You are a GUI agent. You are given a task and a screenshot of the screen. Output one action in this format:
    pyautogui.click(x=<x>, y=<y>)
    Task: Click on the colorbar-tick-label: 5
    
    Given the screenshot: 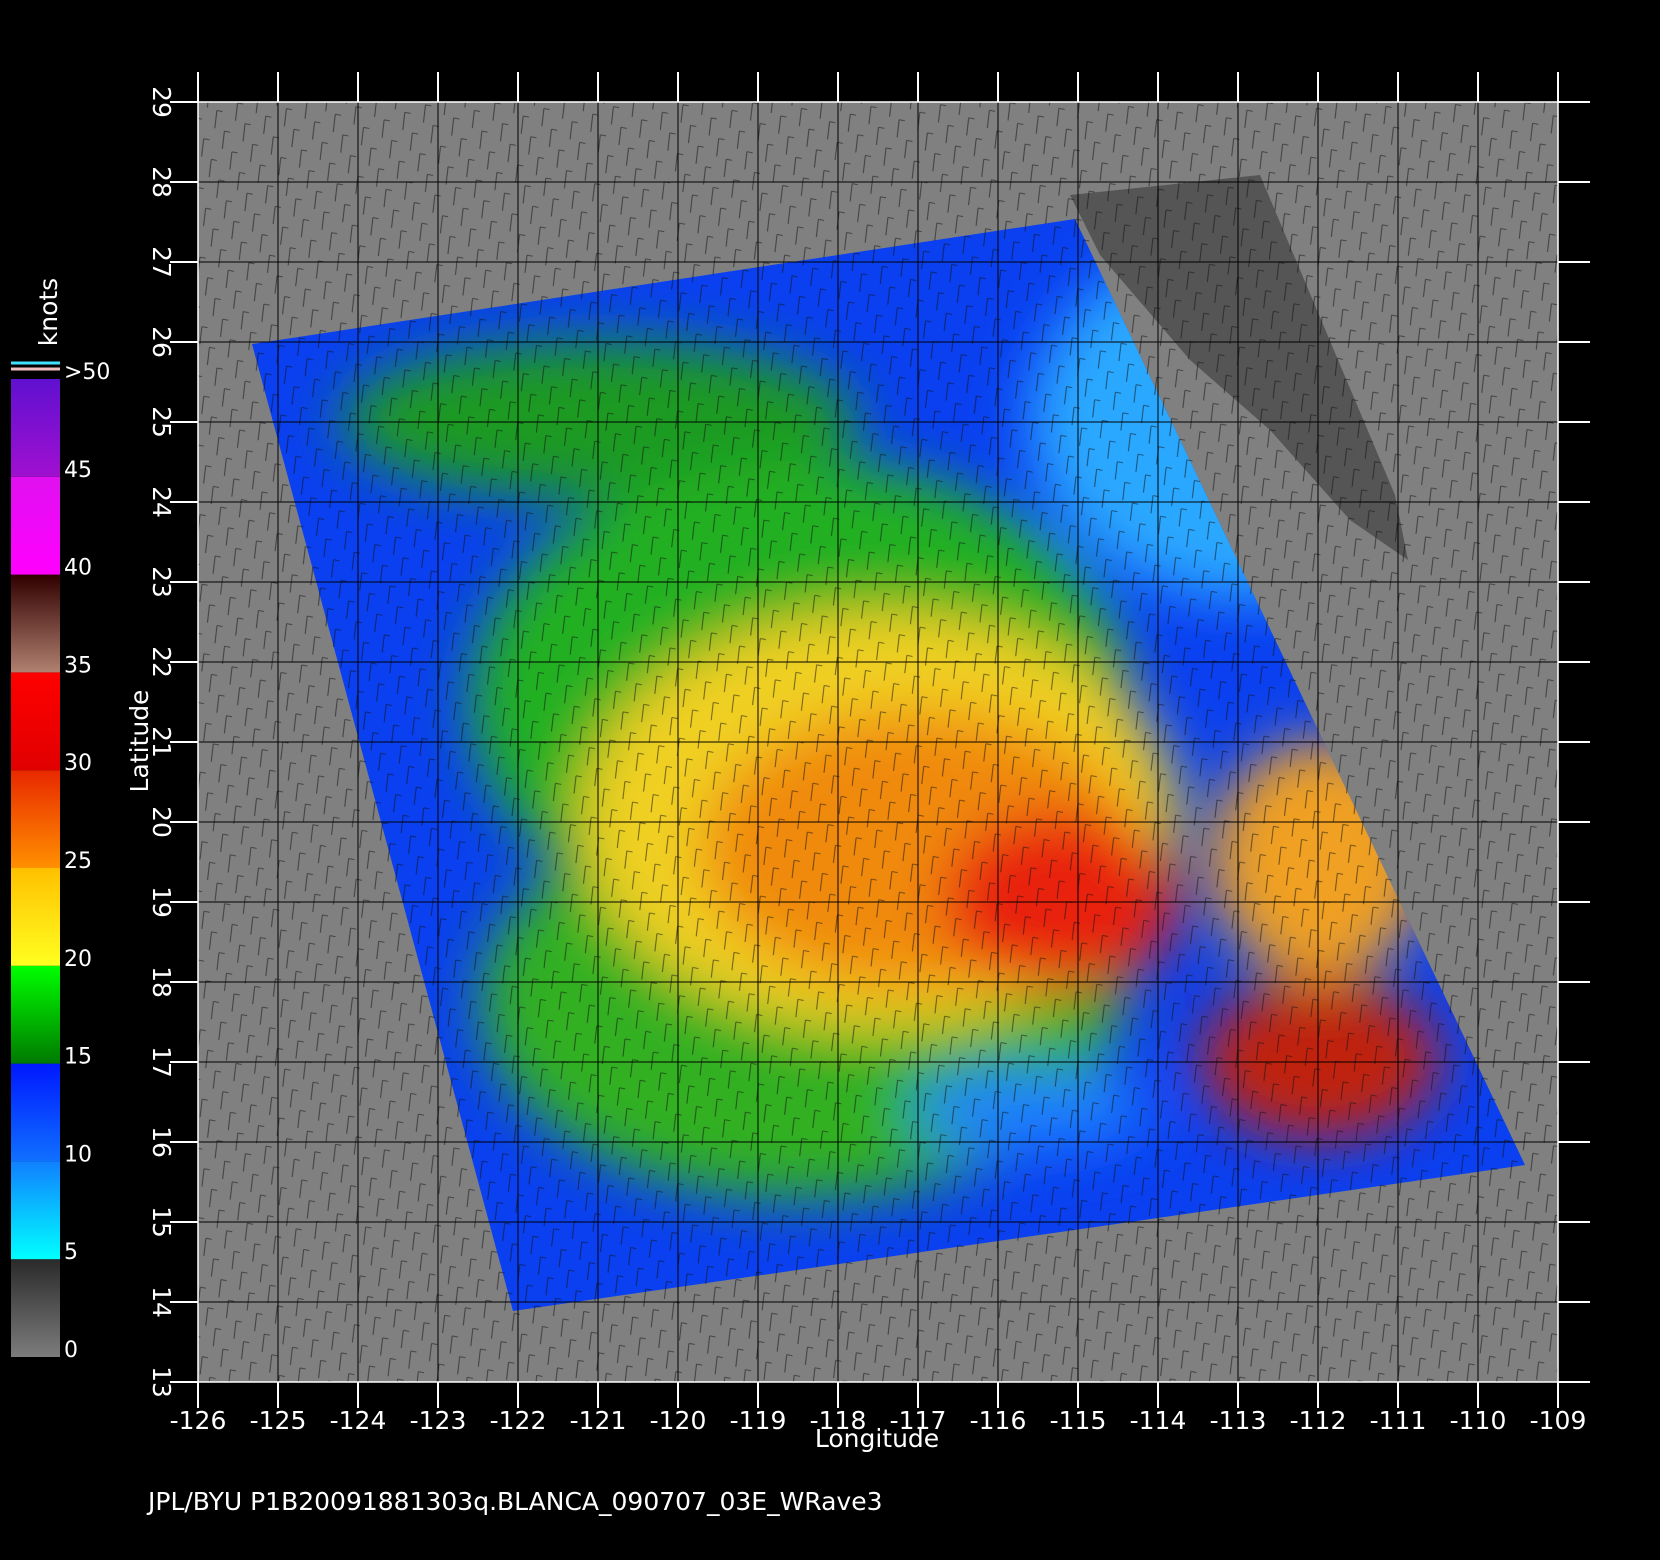 What is the action you would take?
    pyautogui.click(x=71, y=1252)
    